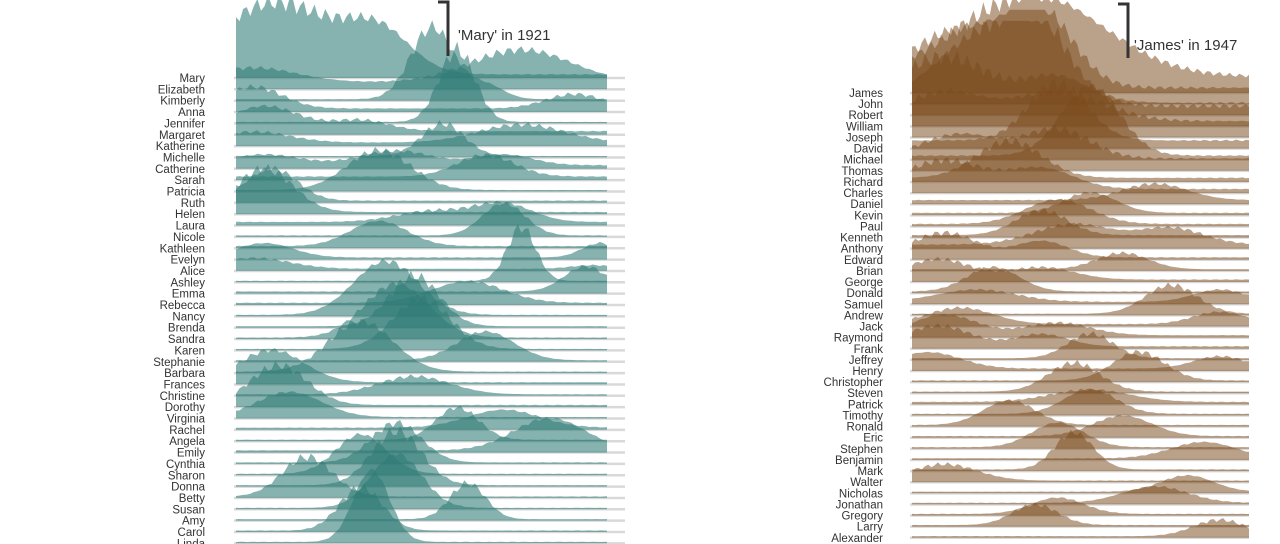 The image size is (1280, 544). I want to click on row-label-susan: Susan, so click(188, 510).